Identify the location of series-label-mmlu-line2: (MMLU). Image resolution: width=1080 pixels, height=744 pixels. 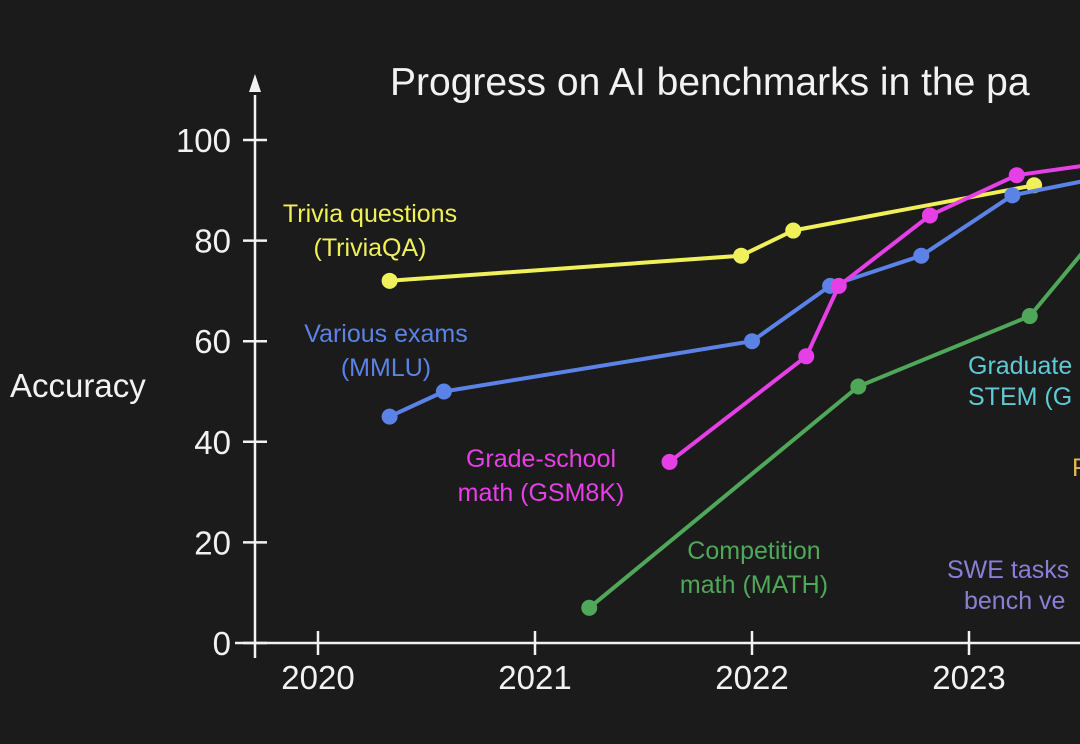
(386, 368).